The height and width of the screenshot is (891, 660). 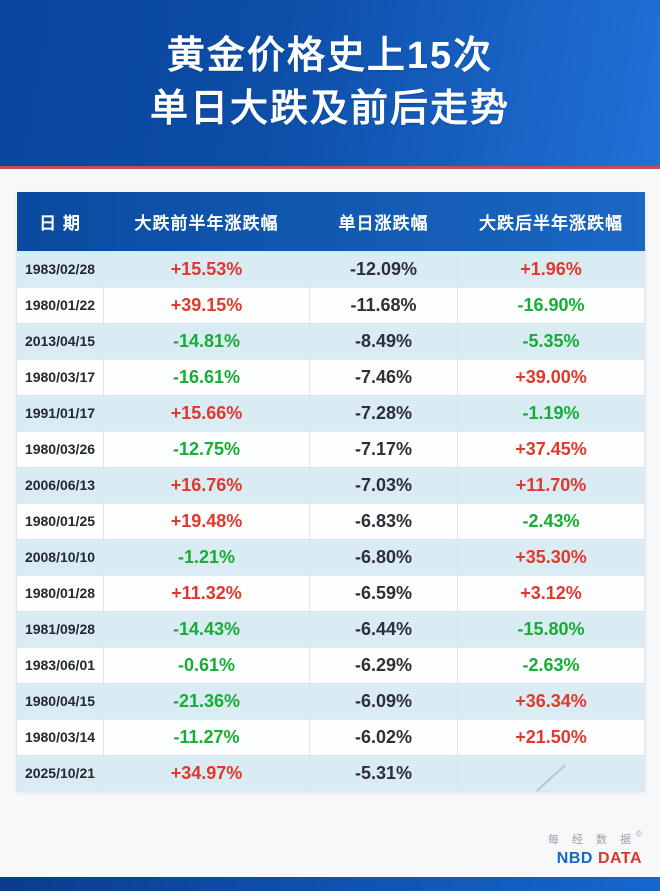 What do you see at coordinates (383, 629) in the screenshot?
I see `cell-single-day-change: -6.44%` at bounding box center [383, 629].